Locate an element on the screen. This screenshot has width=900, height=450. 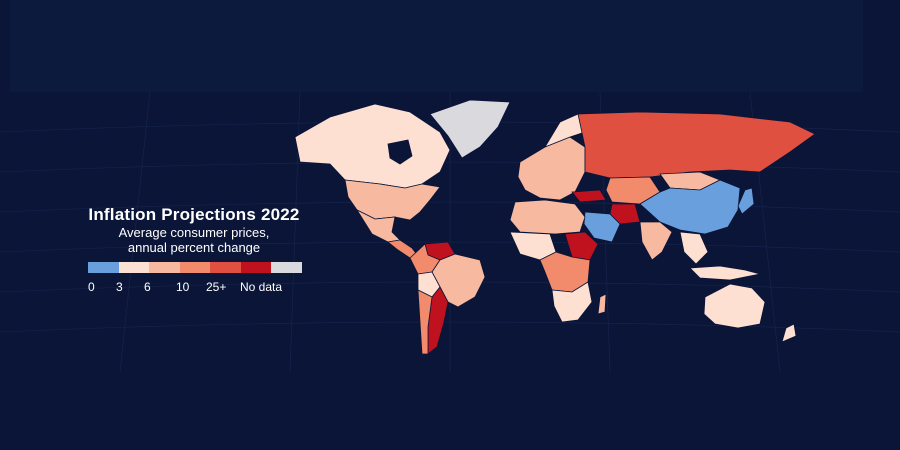
russia-region is located at coordinates (696, 145).